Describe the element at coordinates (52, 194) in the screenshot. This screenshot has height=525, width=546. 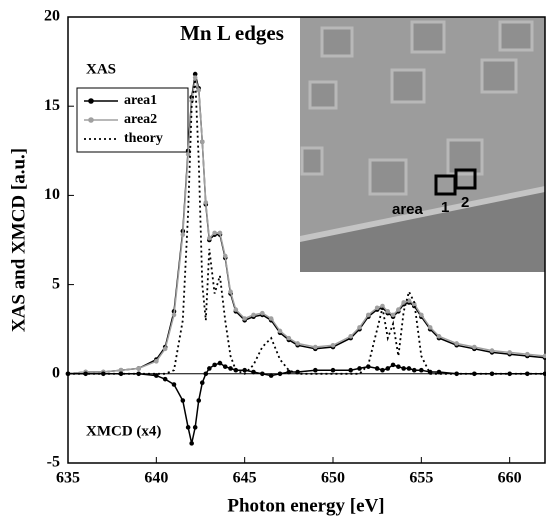
I see `y-tick-label: 10` at that location.